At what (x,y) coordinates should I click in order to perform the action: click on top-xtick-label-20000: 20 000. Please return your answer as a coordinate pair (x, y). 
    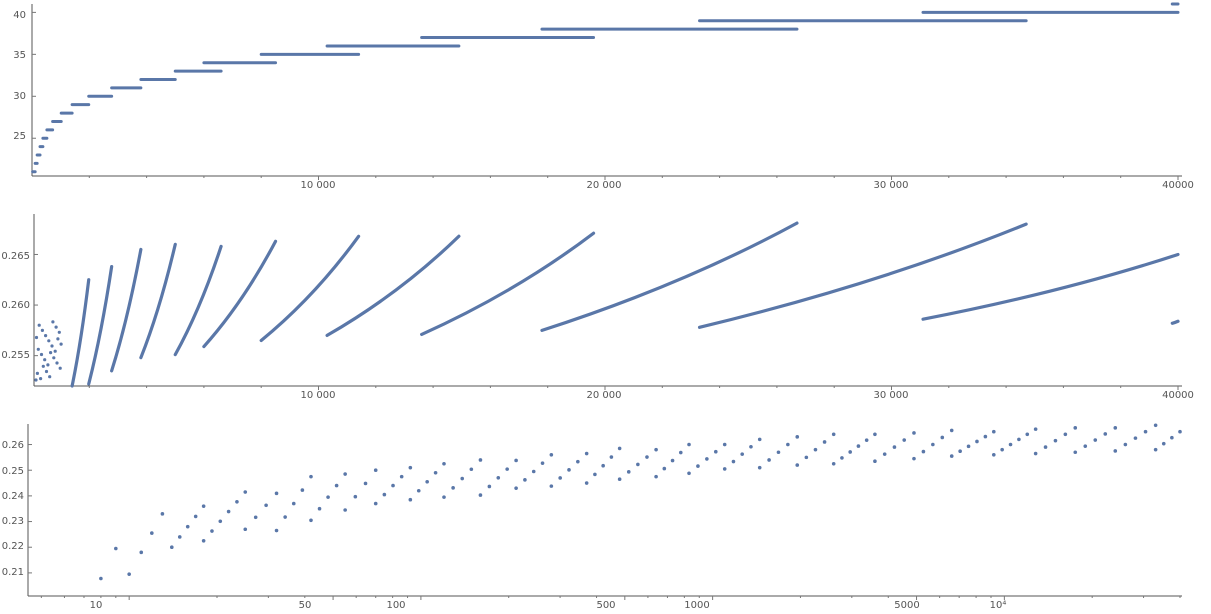
    Looking at the image, I should click on (604, 185).